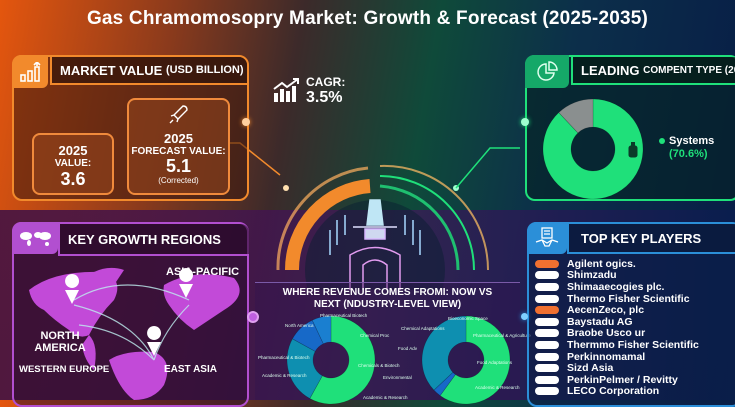 The width and height of the screenshot is (735, 407). Describe the element at coordinates (326, 82) in the screenshot. I see `cagr-label: CAGR:` at that location.